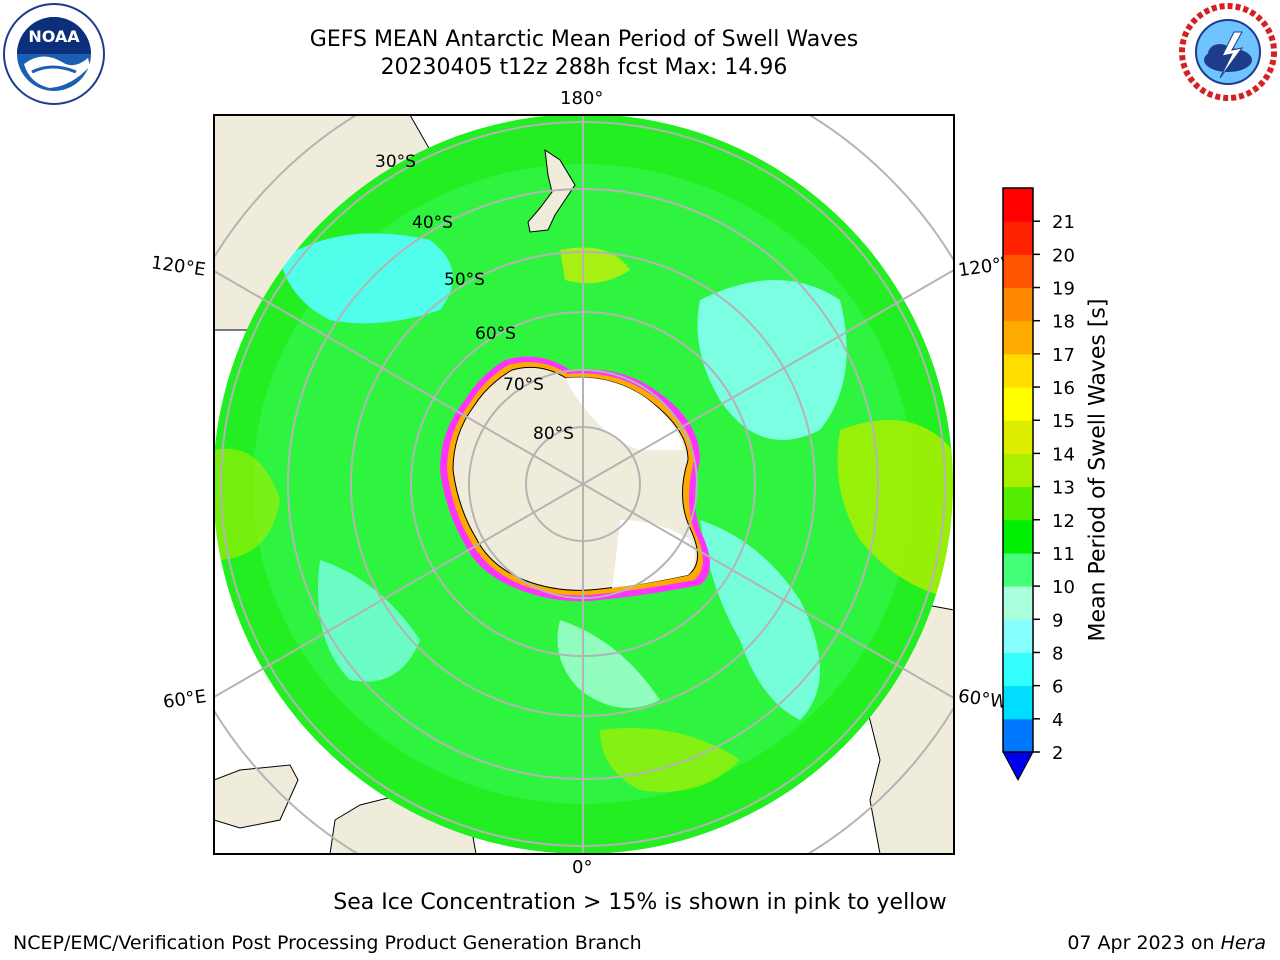 Image resolution: width=1280 pixels, height=960 pixels. Describe the element at coordinates (895, 510) in the screenshot. I see `yellowgreen-patch-east` at that location.